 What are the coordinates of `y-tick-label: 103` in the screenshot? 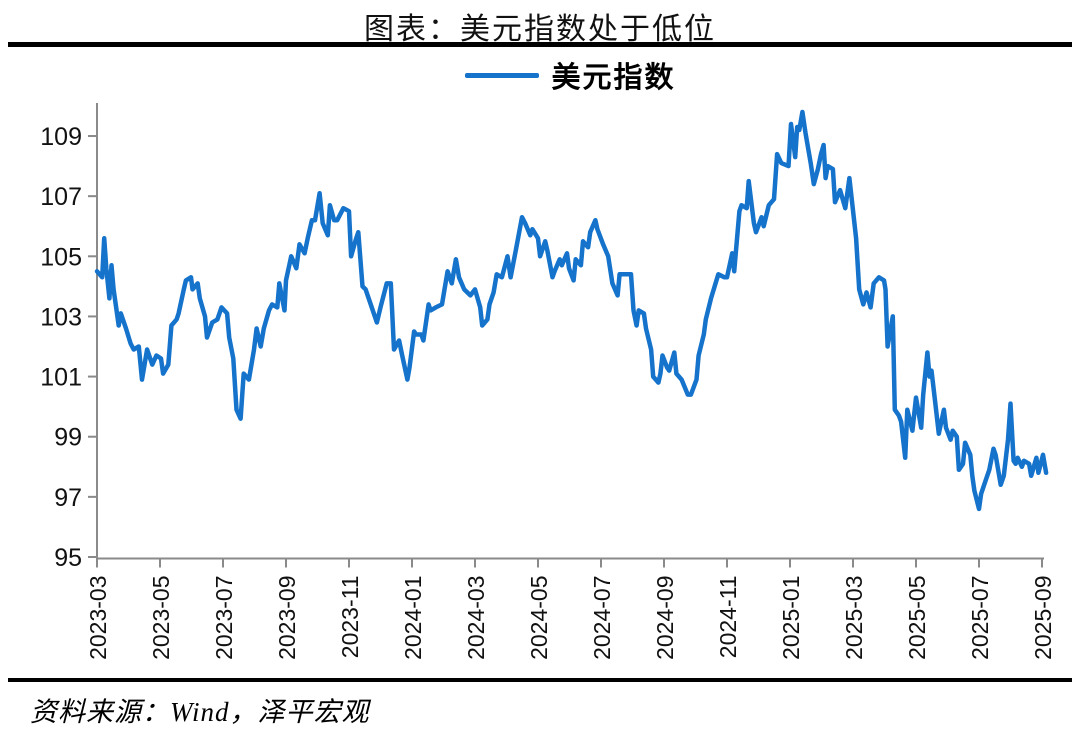 It's located at (61, 317).